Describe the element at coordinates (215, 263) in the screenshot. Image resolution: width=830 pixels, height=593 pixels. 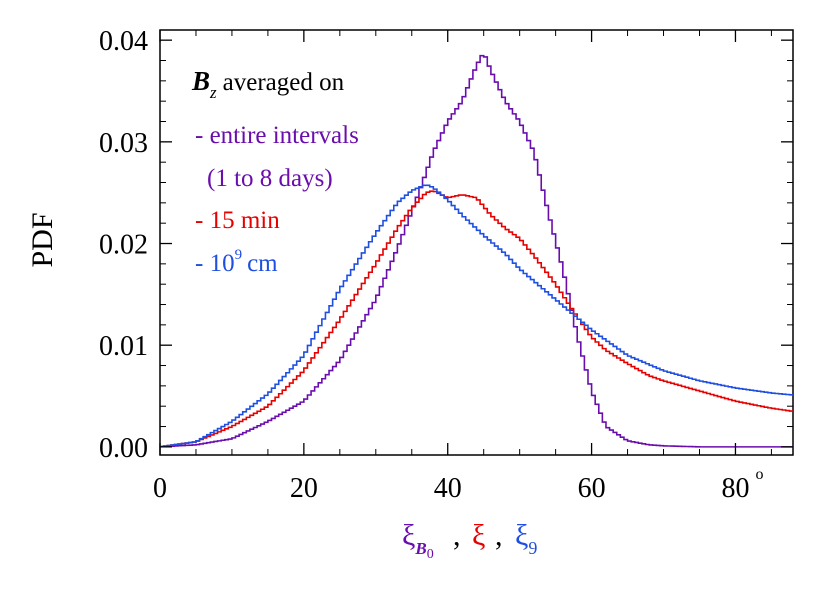
I see `legend-entry-10-9-cm-base: - 10` at that location.